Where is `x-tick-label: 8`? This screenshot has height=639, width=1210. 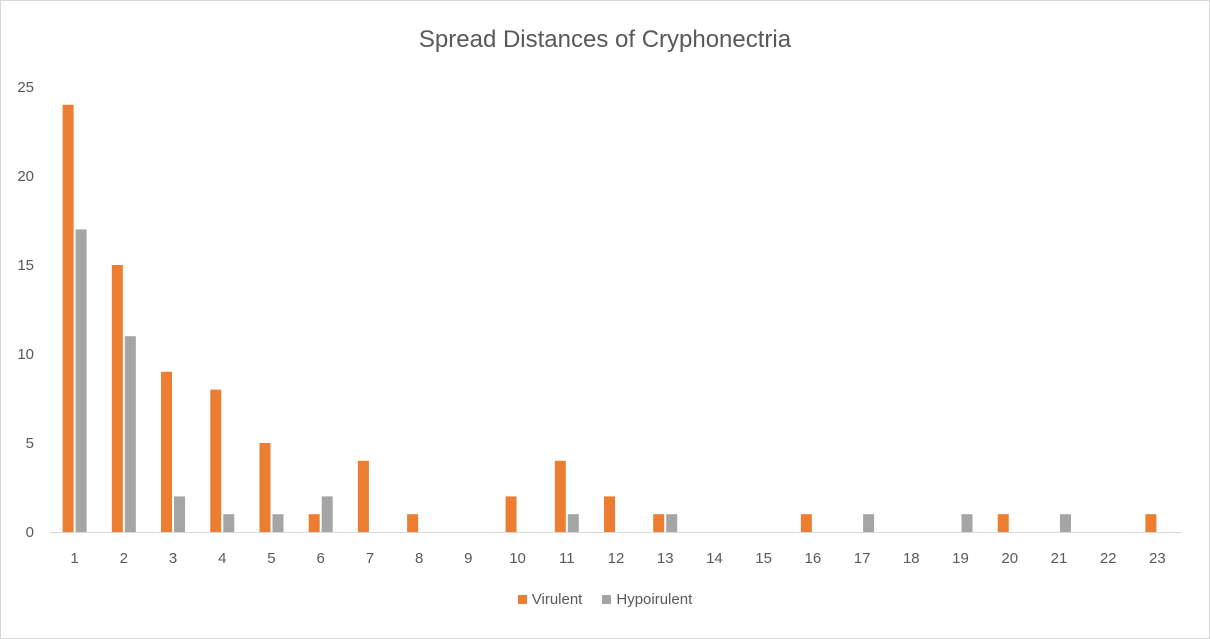
x-tick-label: 8 is located at coordinates (419, 558).